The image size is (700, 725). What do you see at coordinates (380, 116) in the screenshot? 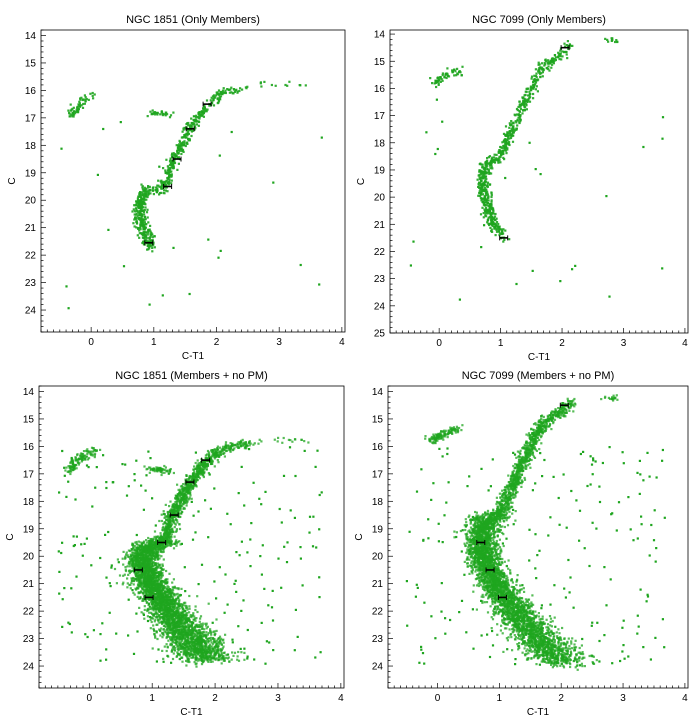
I see `y-tick-label: 17` at bounding box center [380, 116].